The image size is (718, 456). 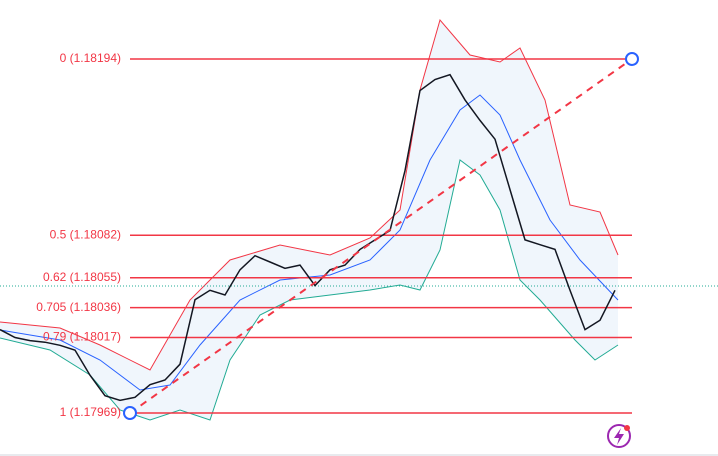 I want to click on fib-level-label: 0.705 (1.18036), so click(x=78, y=307).